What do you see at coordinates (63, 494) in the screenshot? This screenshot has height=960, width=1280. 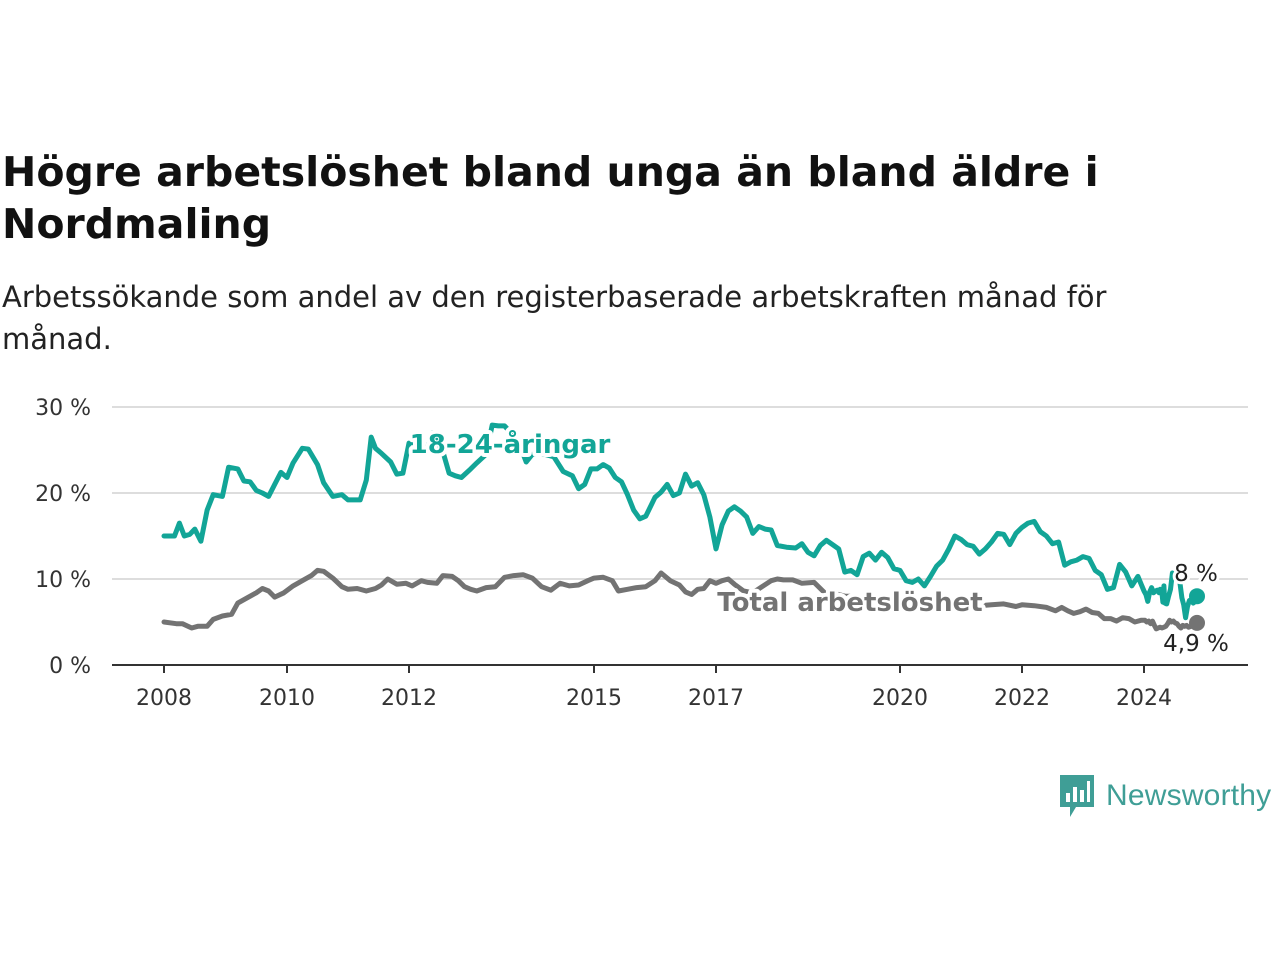 I see `y-tick-label: 20 %` at bounding box center [63, 494].